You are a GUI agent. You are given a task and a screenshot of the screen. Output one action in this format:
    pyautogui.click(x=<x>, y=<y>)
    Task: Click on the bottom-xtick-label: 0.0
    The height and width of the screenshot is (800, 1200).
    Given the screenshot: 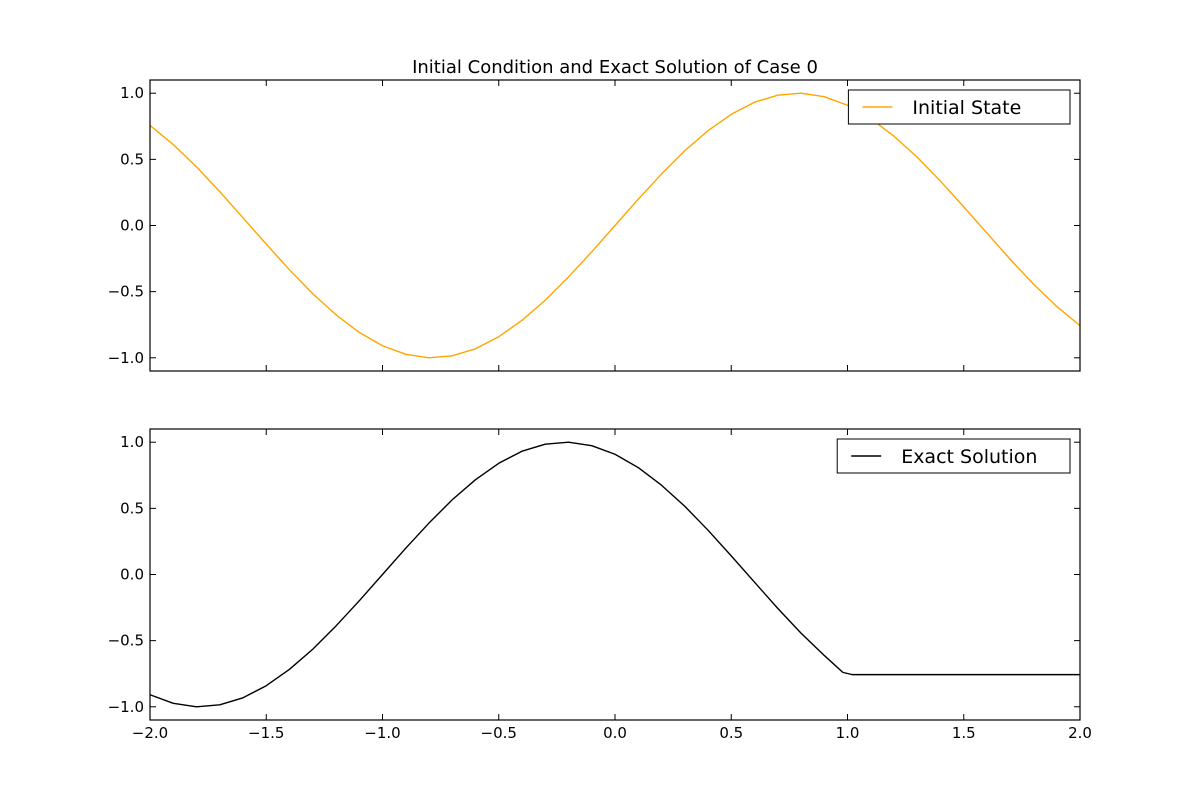 What is the action you would take?
    pyautogui.click(x=615, y=733)
    